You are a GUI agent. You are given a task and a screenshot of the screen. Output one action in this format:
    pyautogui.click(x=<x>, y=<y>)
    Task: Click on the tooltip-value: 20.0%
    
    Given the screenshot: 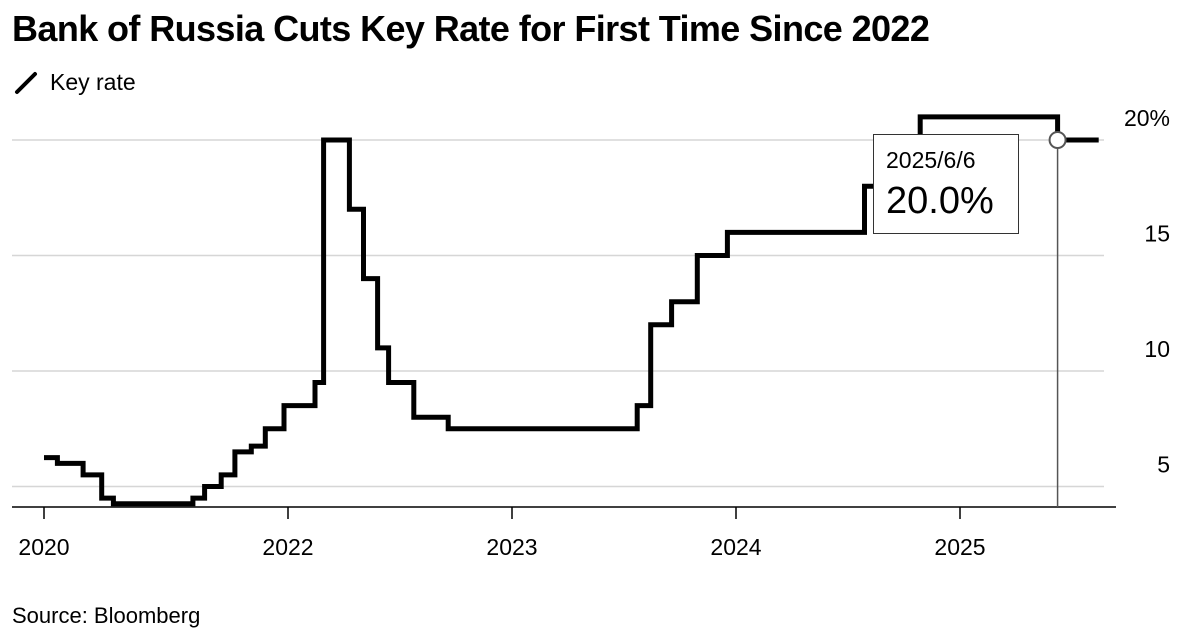 What is the action you would take?
    pyautogui.click(x=940, y=201)
    